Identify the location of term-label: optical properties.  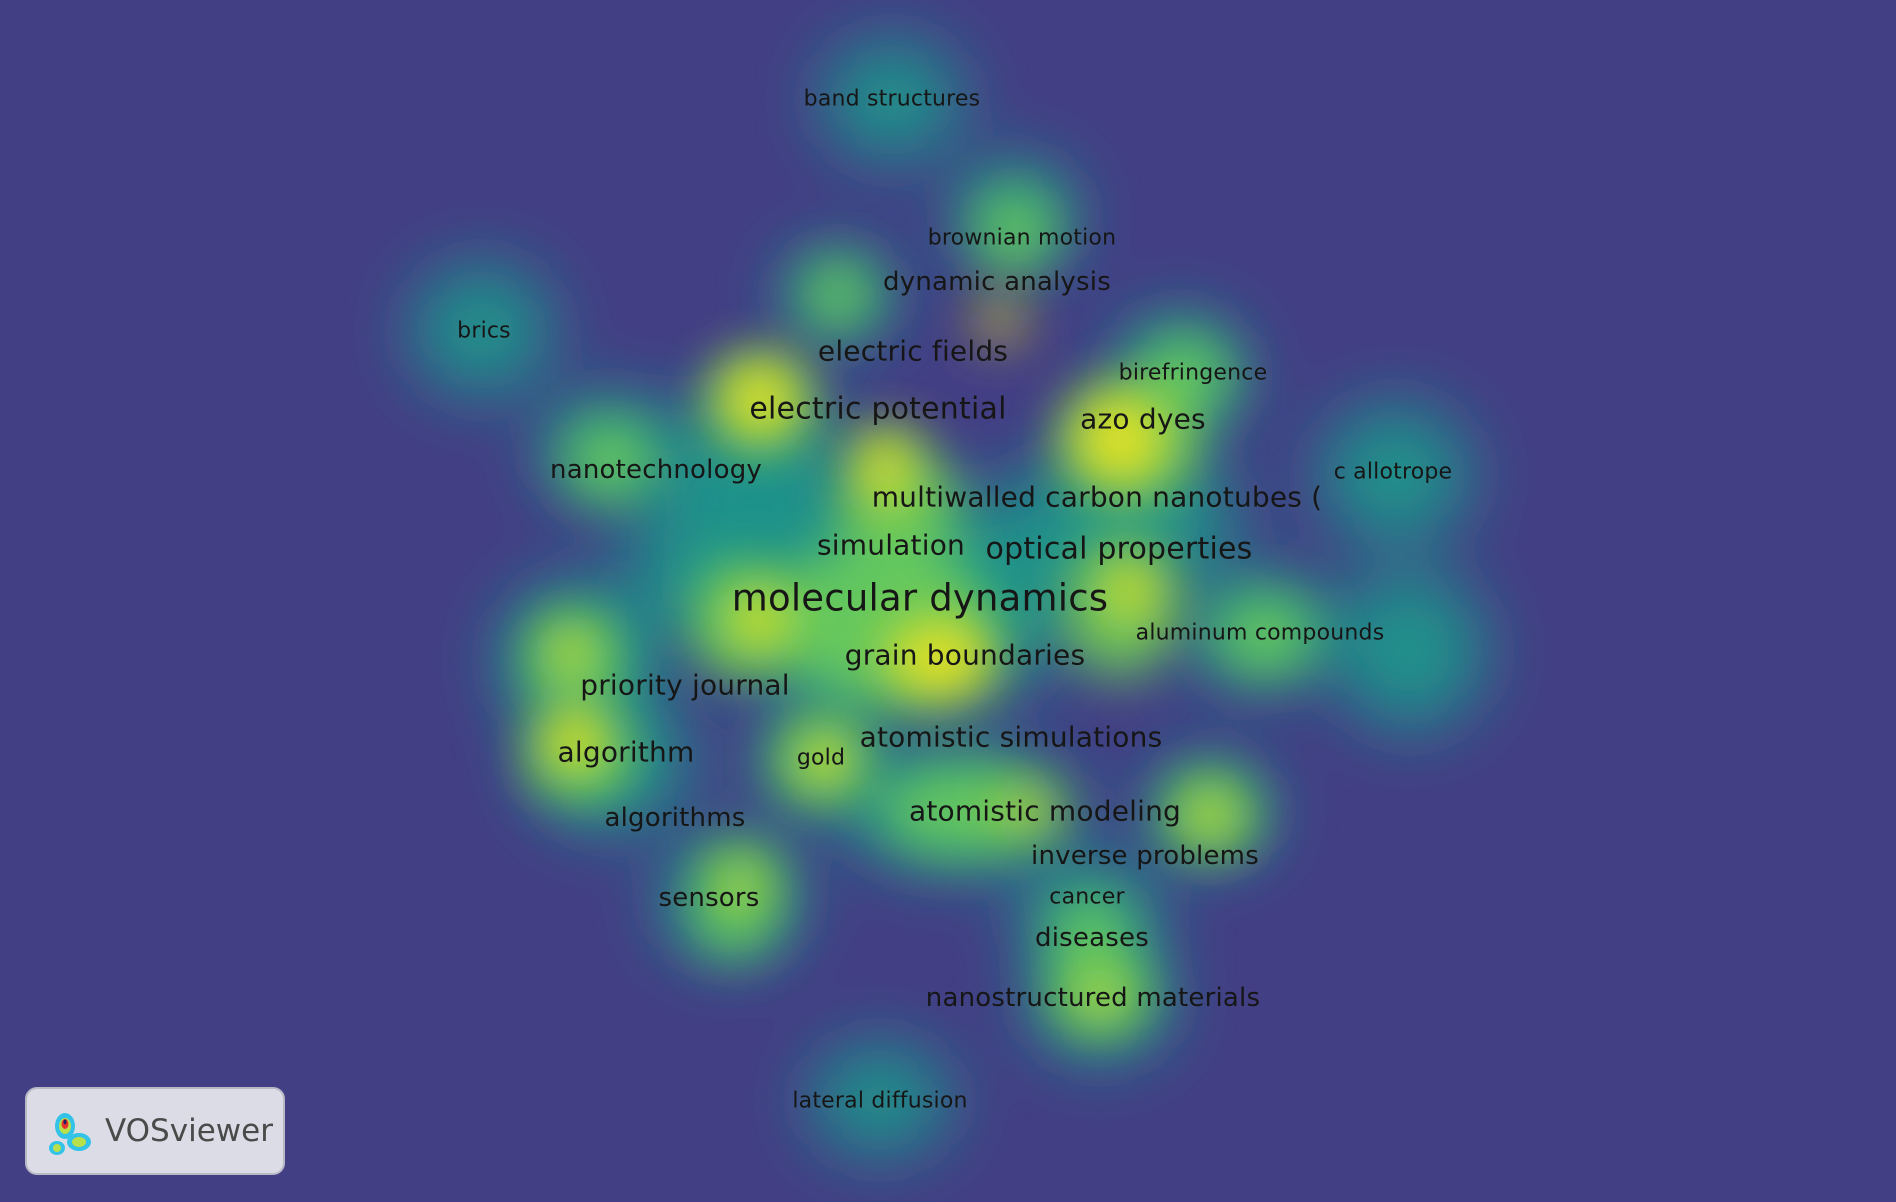
(1119, 549).